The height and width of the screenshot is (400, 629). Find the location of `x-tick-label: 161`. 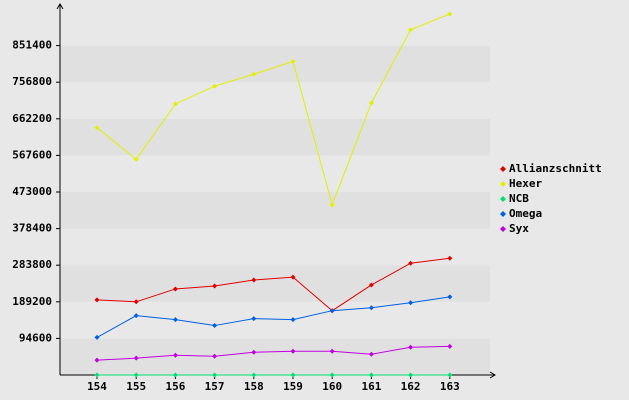

x-tick-label: 161 is located at coordinates (371, 386).